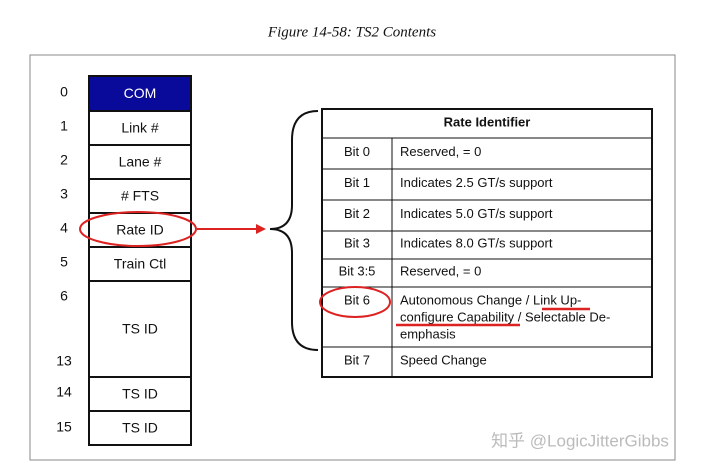  I want to click on symbol-index: 15, so click(64, 427).